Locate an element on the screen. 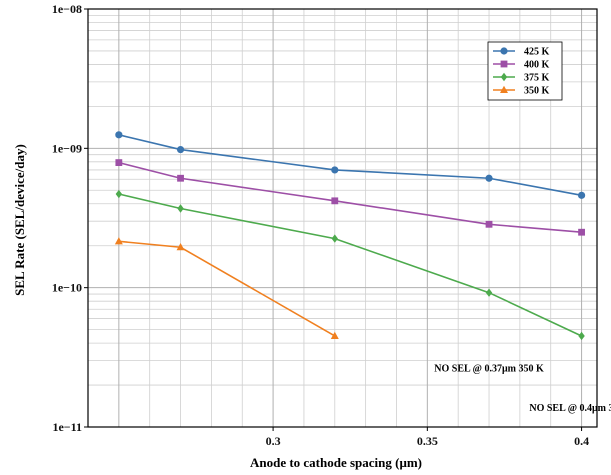 This screenshot has height=475, width=611. y-tick-label: 1e−09 is located at coordinates (67, 148).